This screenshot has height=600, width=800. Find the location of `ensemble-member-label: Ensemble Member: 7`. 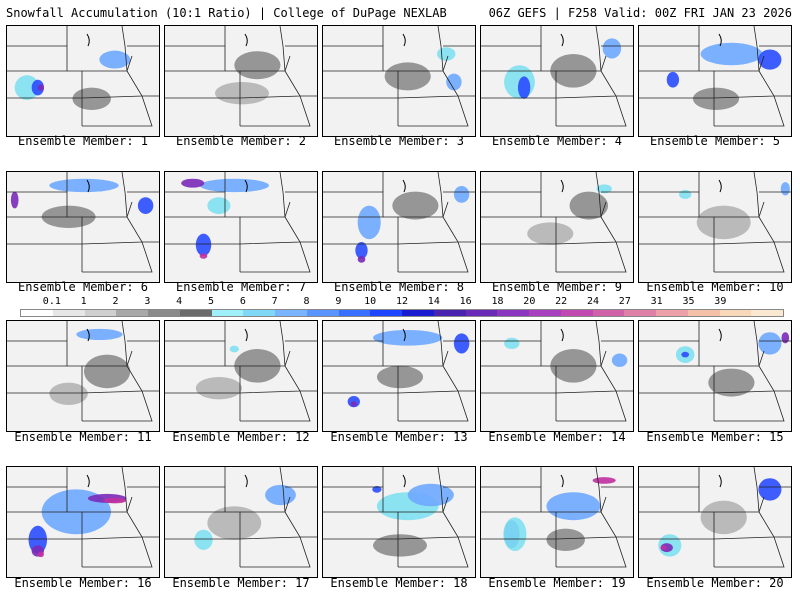

ensemble-member-label: Ensemble Member: 7 is located at coordinates (241, 287).